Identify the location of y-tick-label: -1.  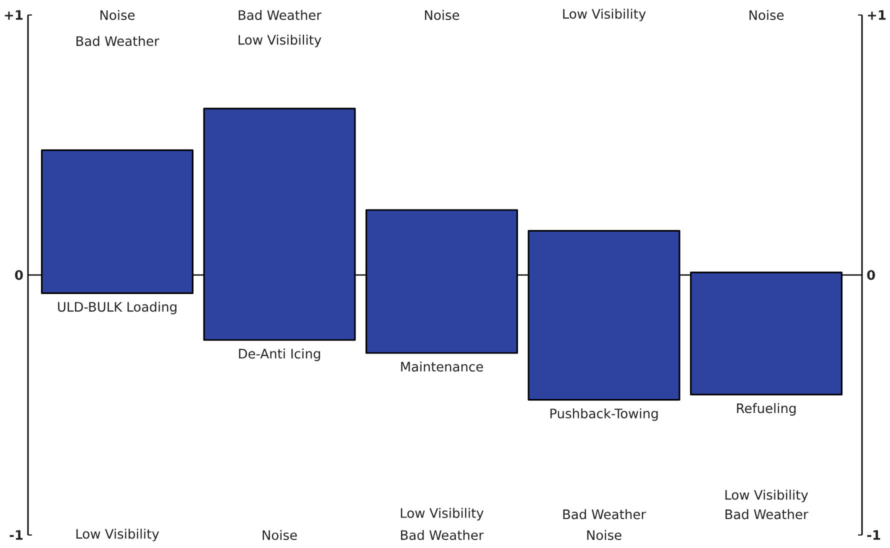
(16, 535).